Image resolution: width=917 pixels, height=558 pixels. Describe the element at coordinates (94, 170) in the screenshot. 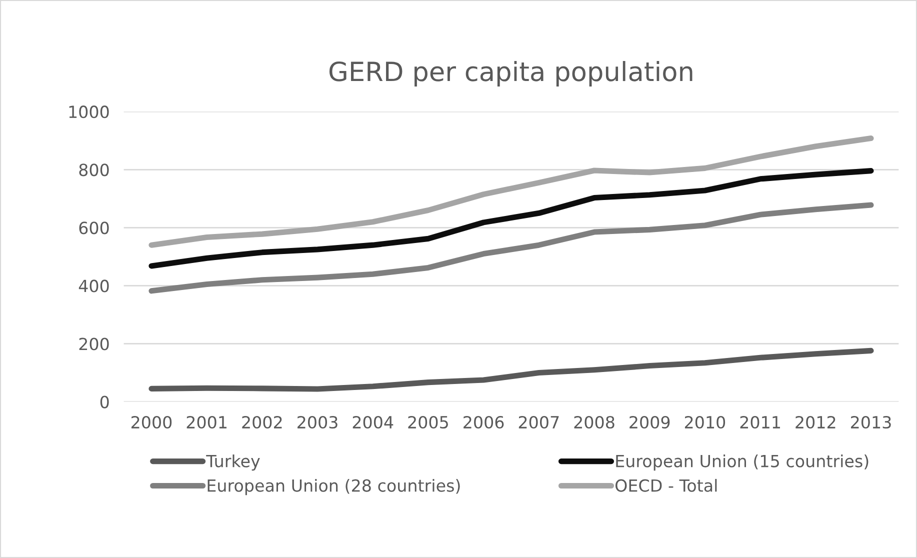

I see `y-tick-label: 800` at that location.